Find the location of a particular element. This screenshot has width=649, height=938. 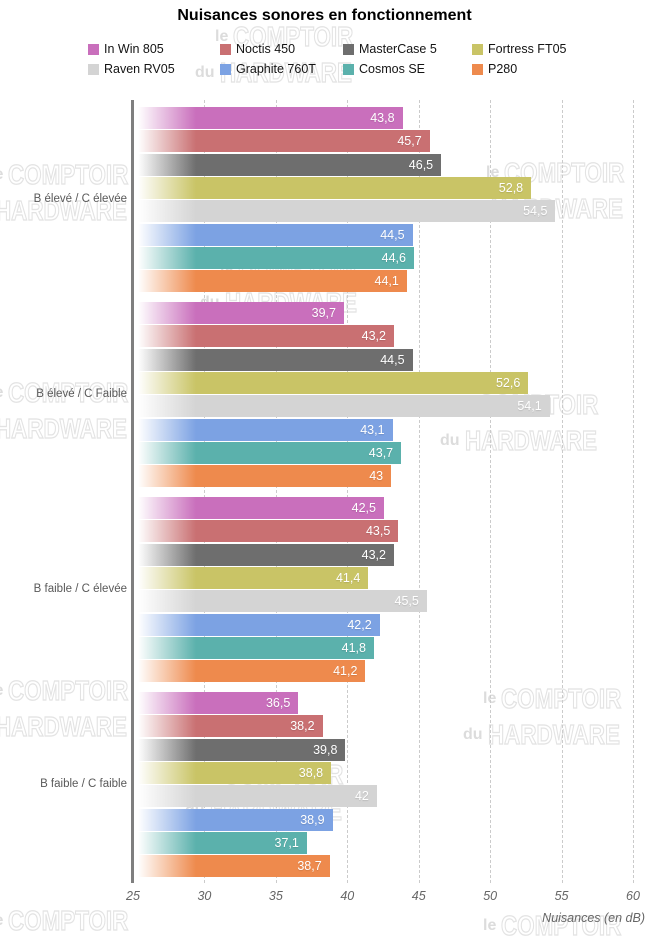

category-label: B faible / C faible is located at coordinates (83, 783).